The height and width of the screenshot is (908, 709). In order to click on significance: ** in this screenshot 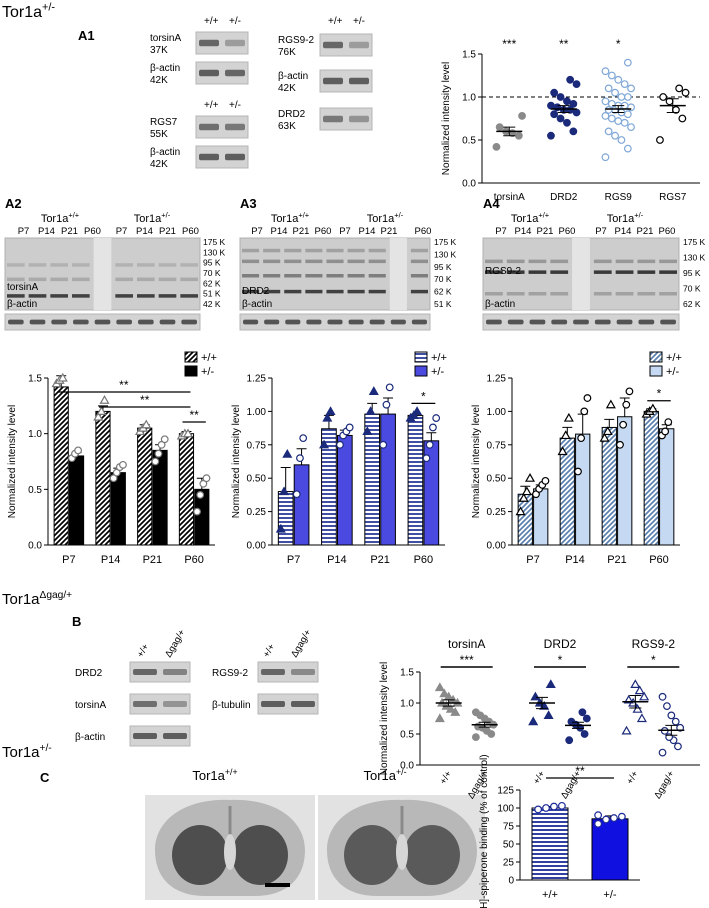, I will do `click(580, 771)`.